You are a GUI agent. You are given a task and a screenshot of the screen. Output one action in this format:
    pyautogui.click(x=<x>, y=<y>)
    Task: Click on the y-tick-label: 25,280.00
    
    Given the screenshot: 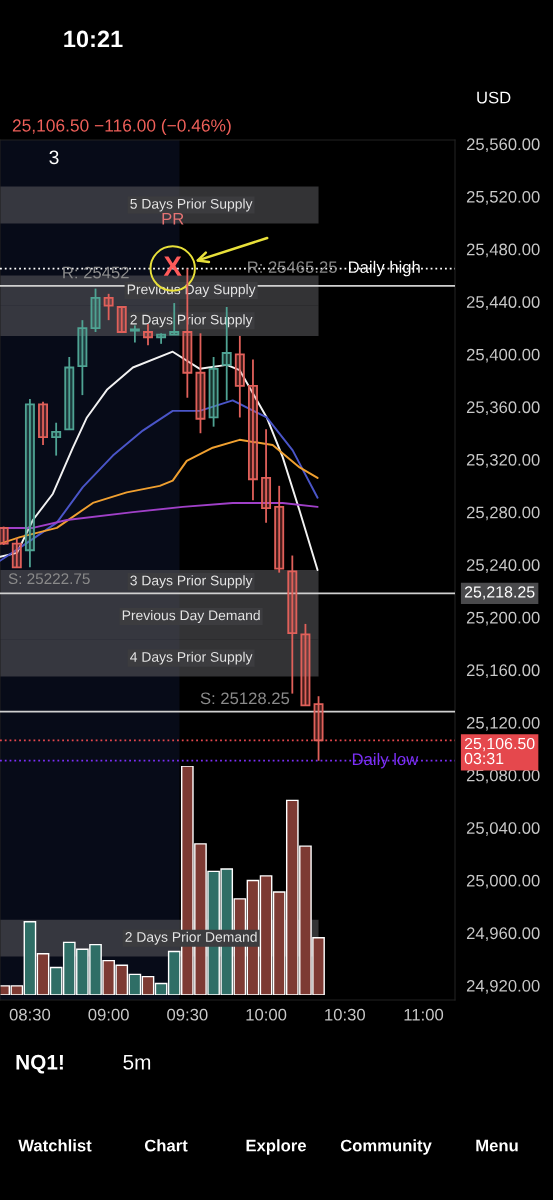 What is the action you would take?
    pyautogui.click(x=503, y=513)
    